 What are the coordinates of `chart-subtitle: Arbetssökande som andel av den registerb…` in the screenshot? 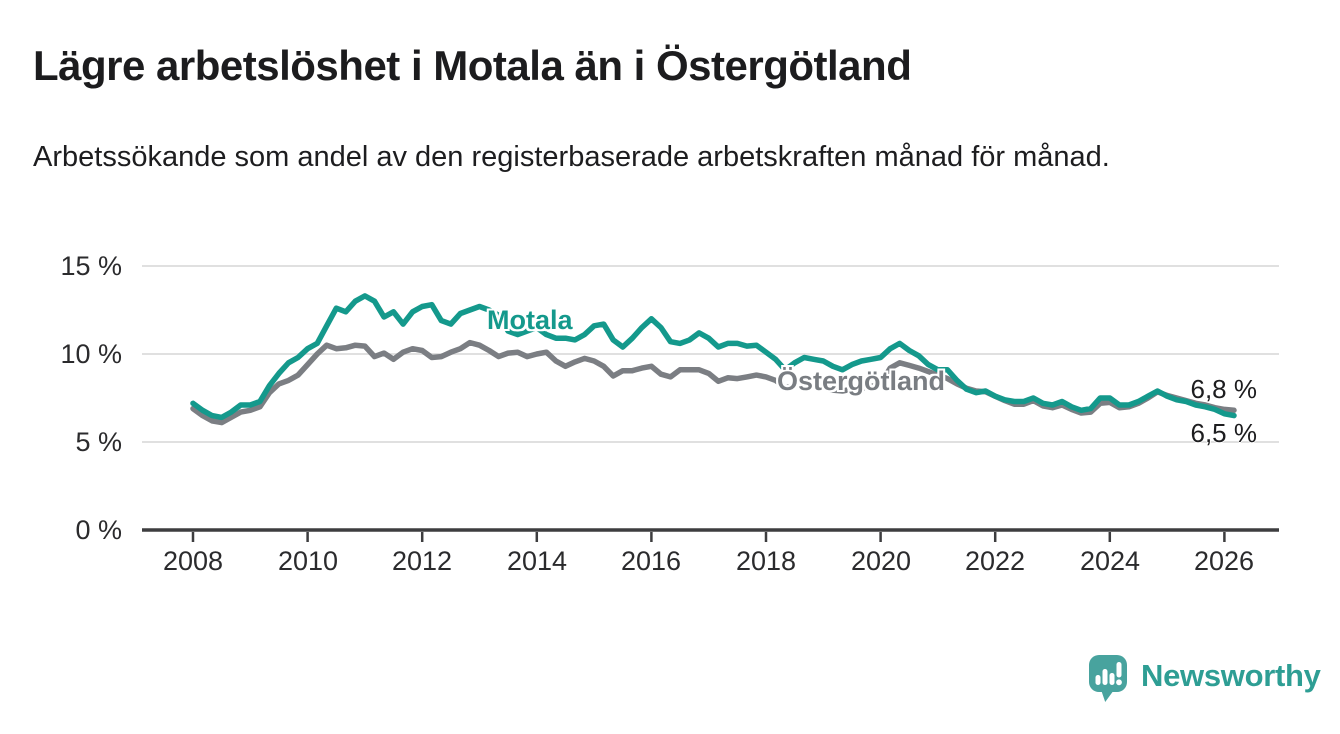 It's located at (571, 157).